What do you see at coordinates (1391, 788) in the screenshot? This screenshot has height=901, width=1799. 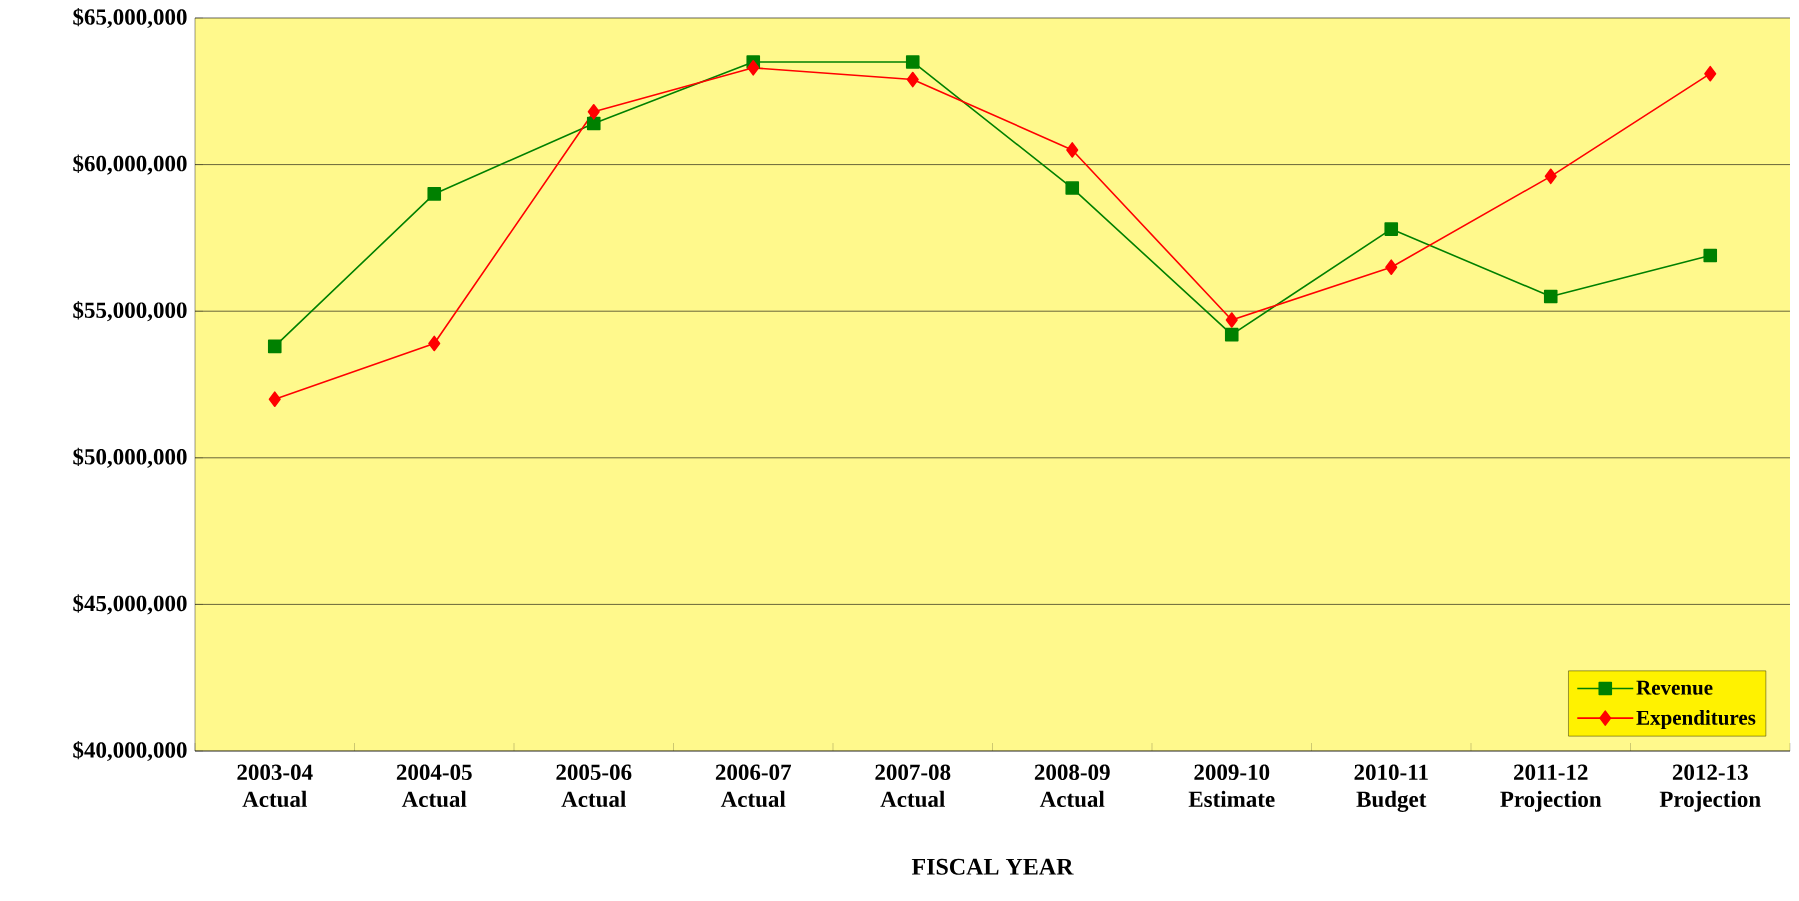 I see `x-tick-label: 2010-11 Budget` at bounding box center [1391, 788].